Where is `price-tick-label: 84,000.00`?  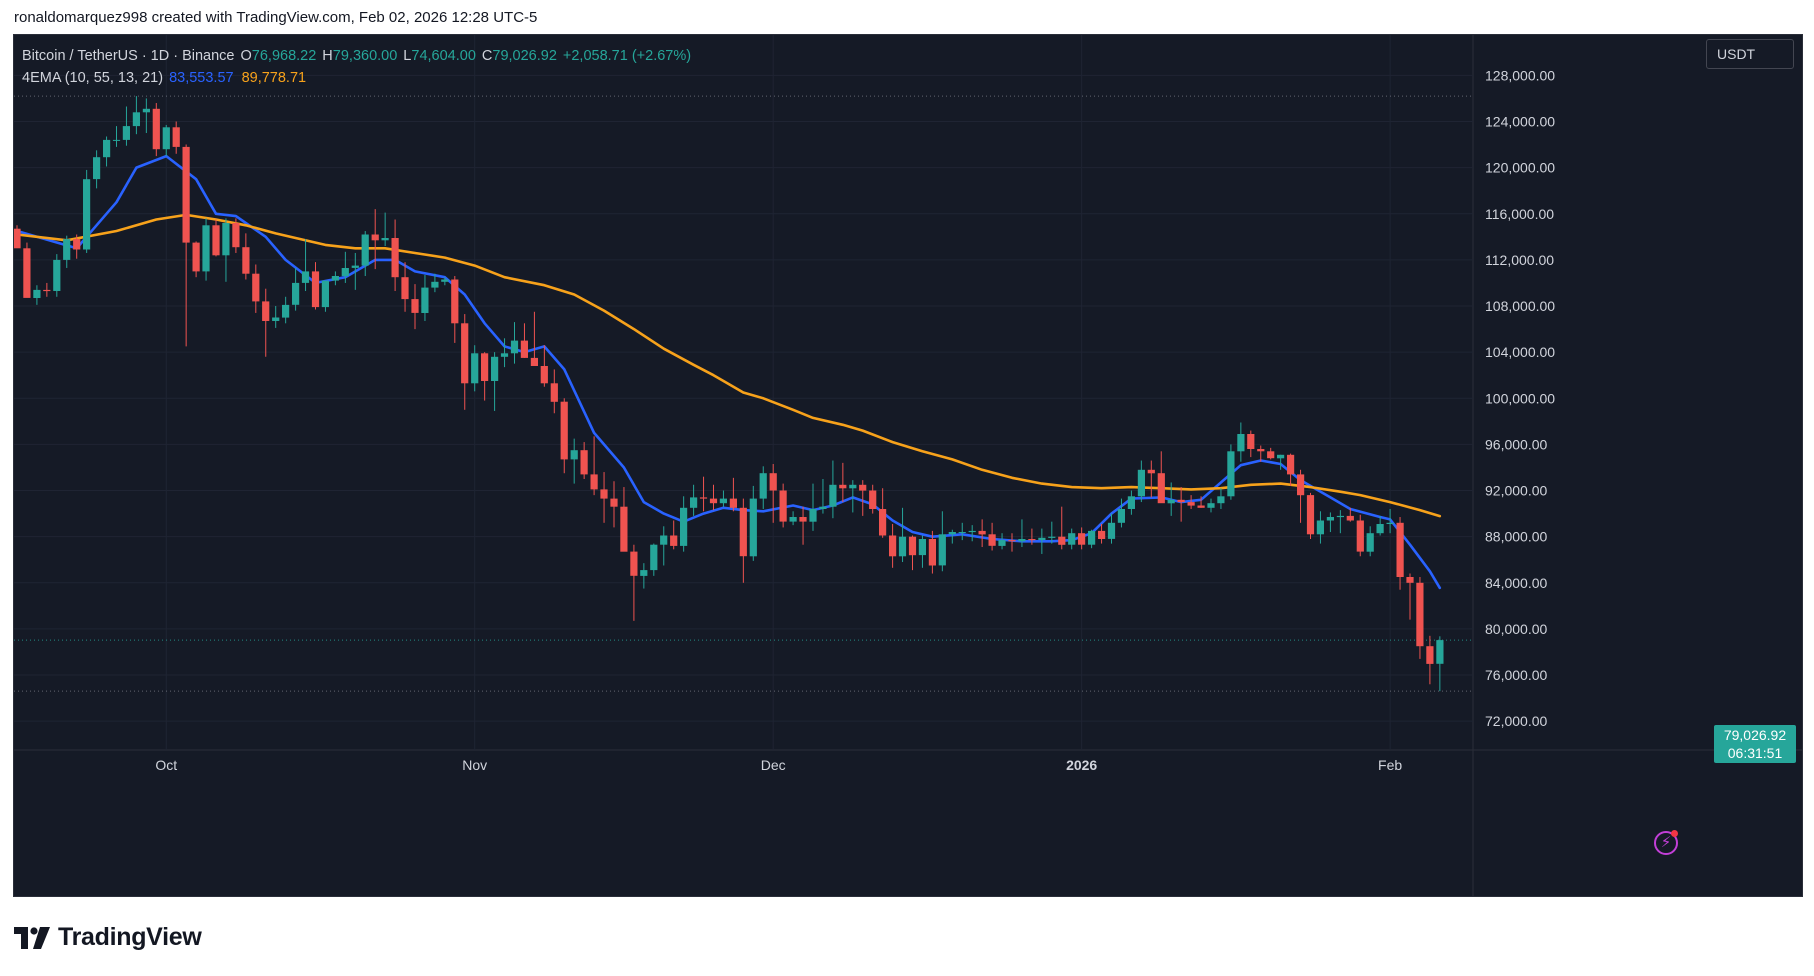 price-tick-label: 84,000.00 is located at coordinates (1516, 583).